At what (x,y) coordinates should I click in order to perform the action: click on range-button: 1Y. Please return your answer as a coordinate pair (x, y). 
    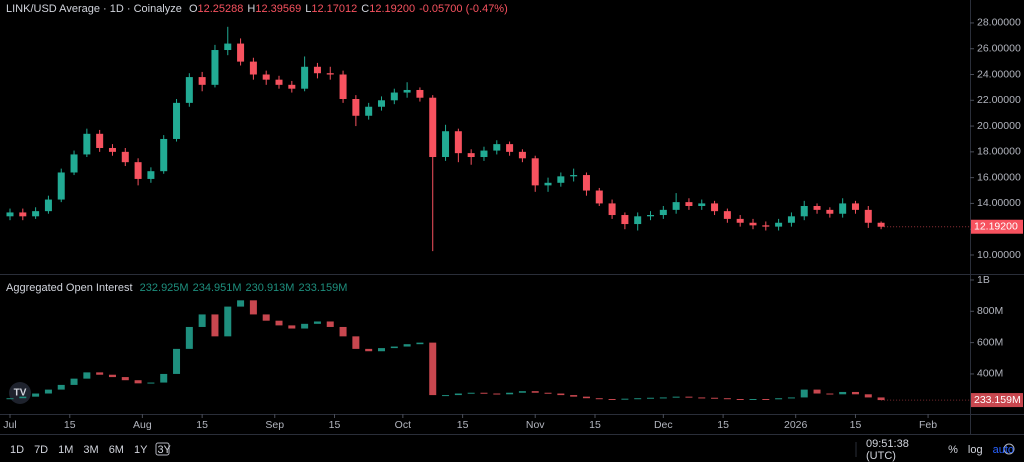
    Looking at the image, I should click on (140, 450).